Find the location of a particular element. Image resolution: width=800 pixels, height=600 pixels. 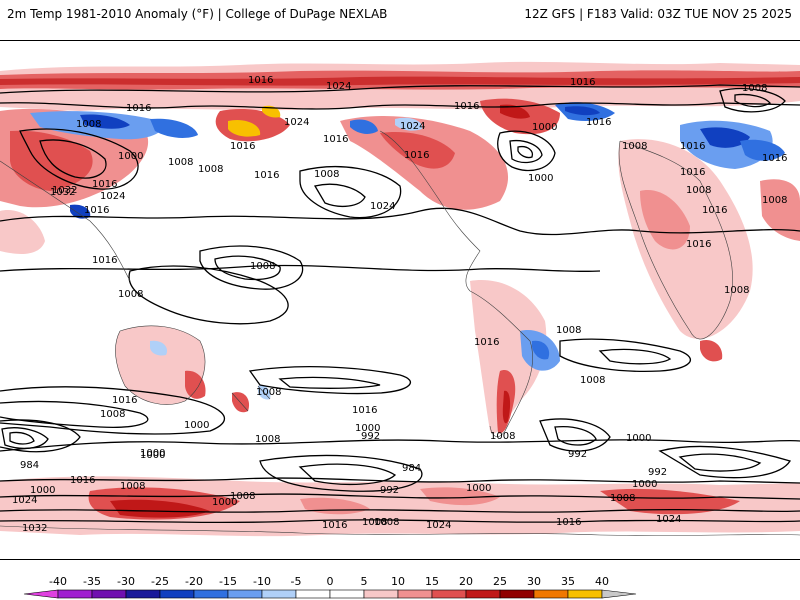

color-scale-bar: -40 -35 -30 -25 -20 -15 -10 -5 0 5 10 15 20 25 30 35 40 is located at coordinates (400, 587).